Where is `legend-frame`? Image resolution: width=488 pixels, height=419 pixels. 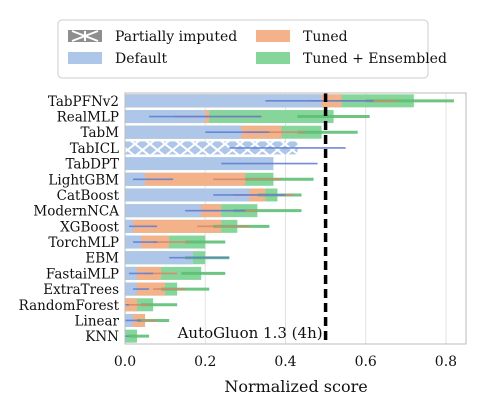 legend-frame is located at coordinates (243, 49).